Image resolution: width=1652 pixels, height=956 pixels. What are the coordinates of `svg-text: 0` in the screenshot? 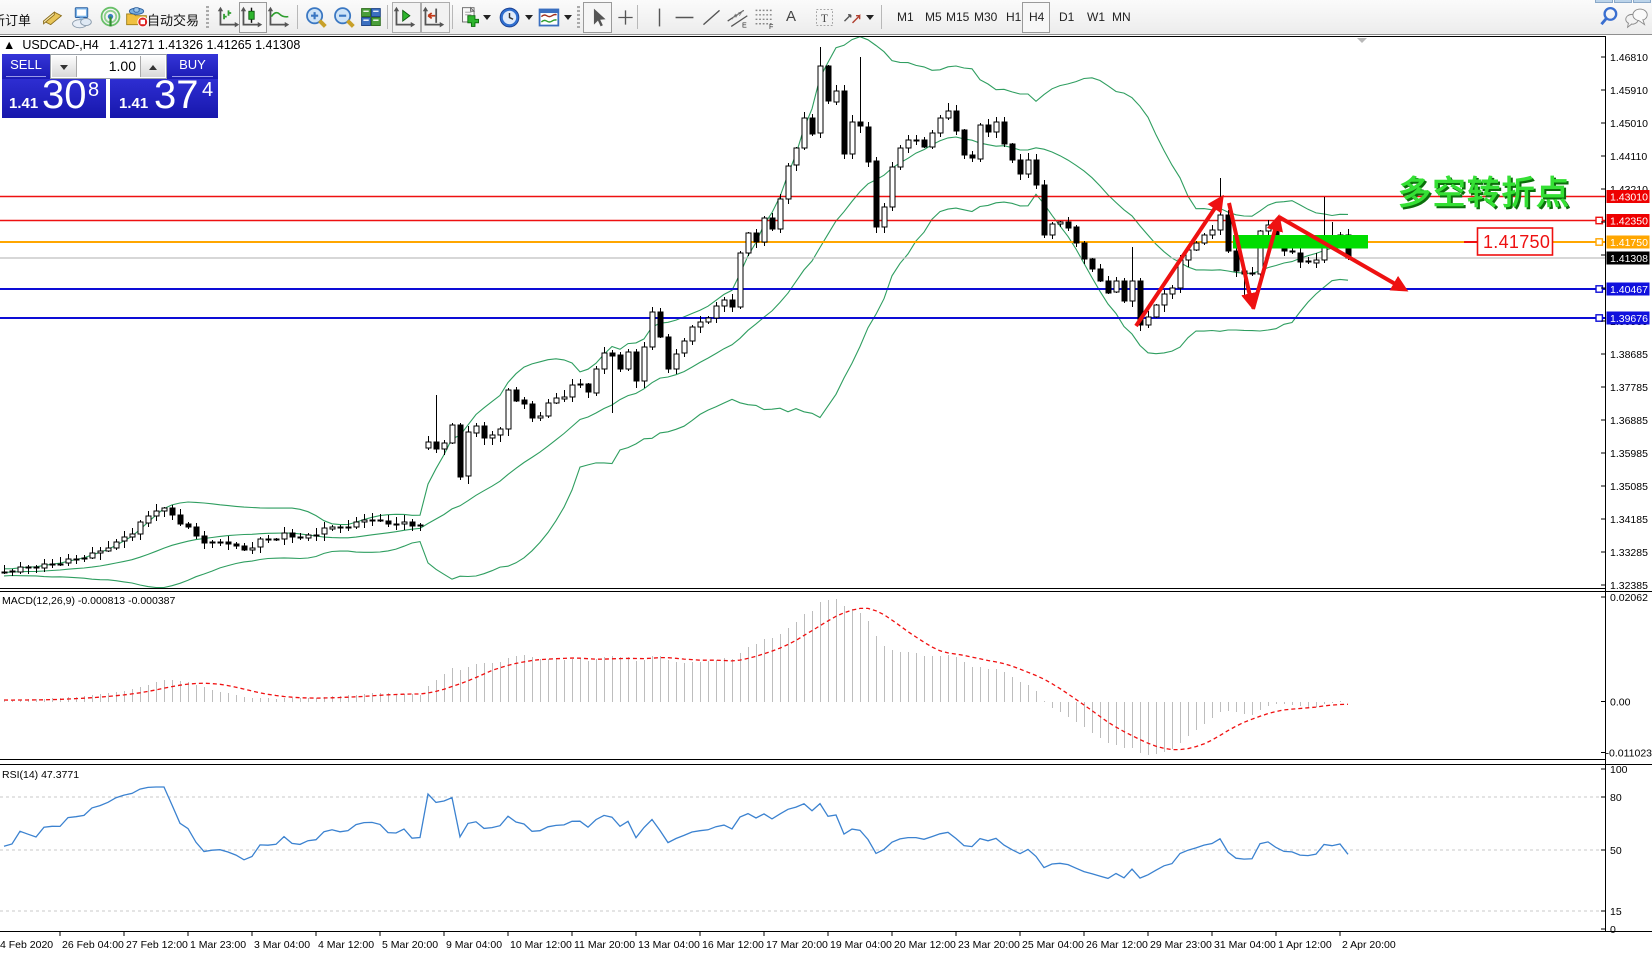 It's located at (1613, 930).